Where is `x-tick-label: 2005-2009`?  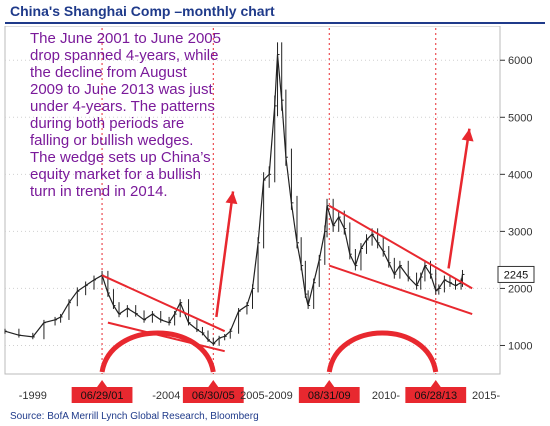 x-tick-label: 2005-2009 is located at coordinates (266, 396).